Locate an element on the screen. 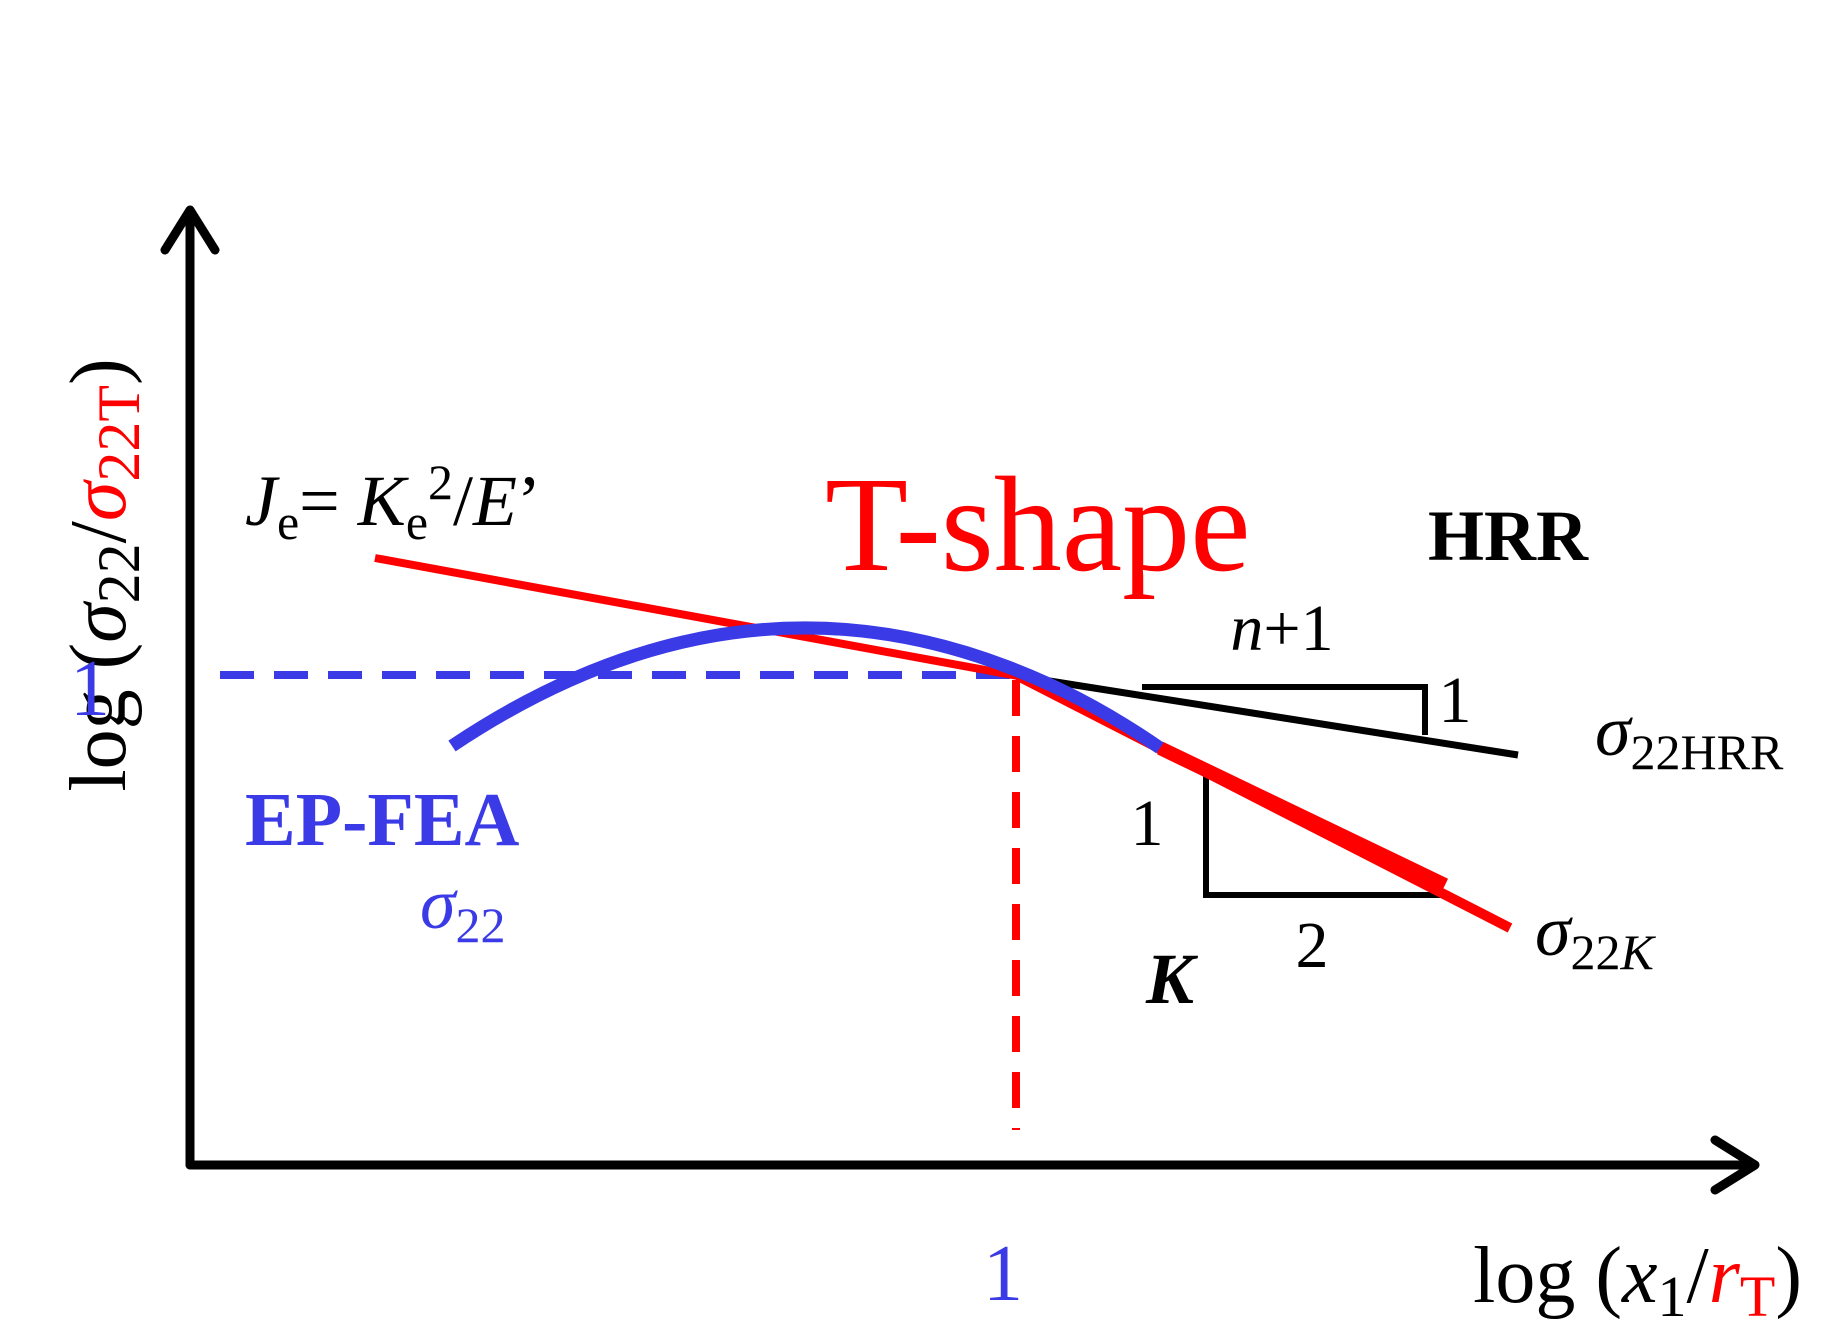 The height and width of the screenshot is (1327, 1831). k-label: K is located at coordinates (1172, 979).